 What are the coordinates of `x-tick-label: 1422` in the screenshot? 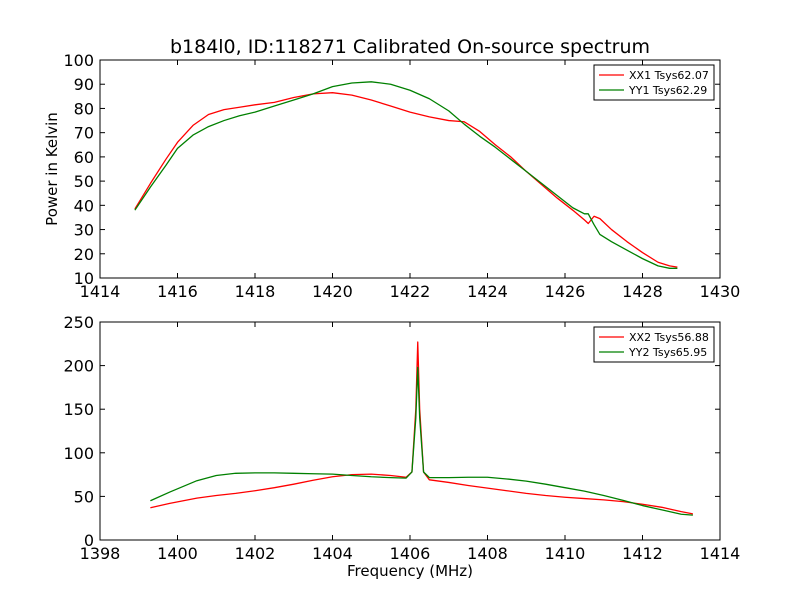 It's located at (410, 291).